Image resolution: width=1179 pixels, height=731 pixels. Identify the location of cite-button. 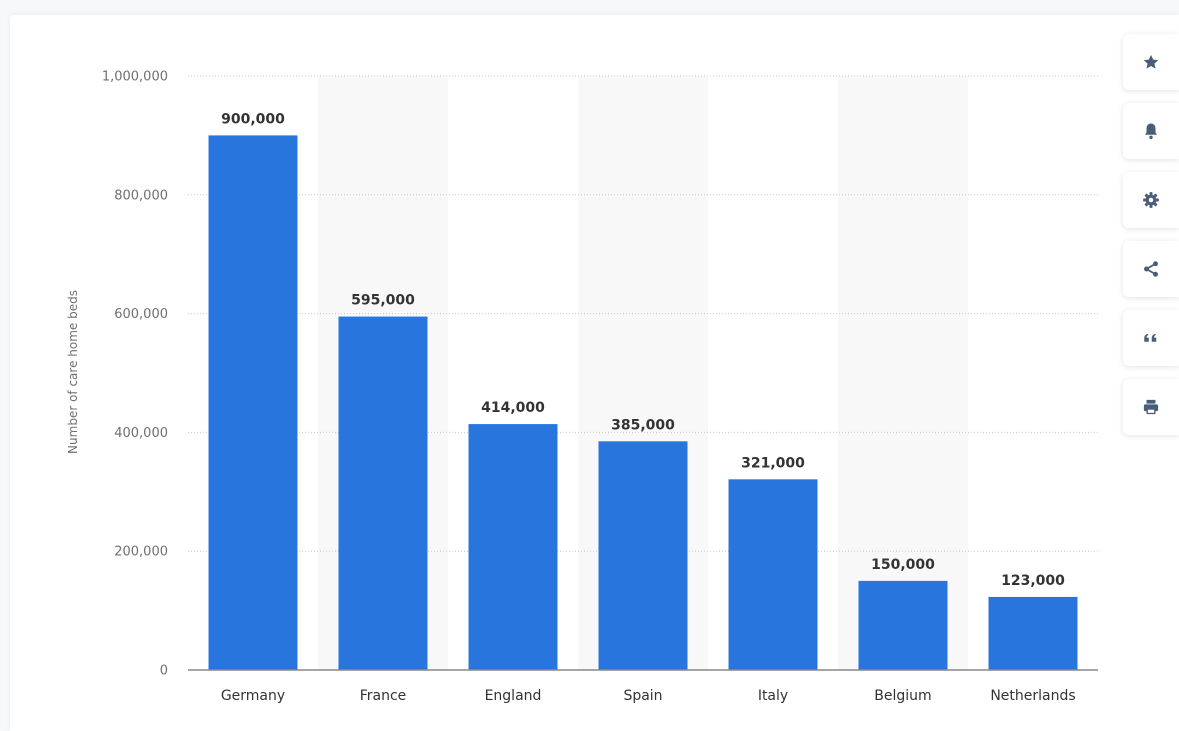
(1151, 338).